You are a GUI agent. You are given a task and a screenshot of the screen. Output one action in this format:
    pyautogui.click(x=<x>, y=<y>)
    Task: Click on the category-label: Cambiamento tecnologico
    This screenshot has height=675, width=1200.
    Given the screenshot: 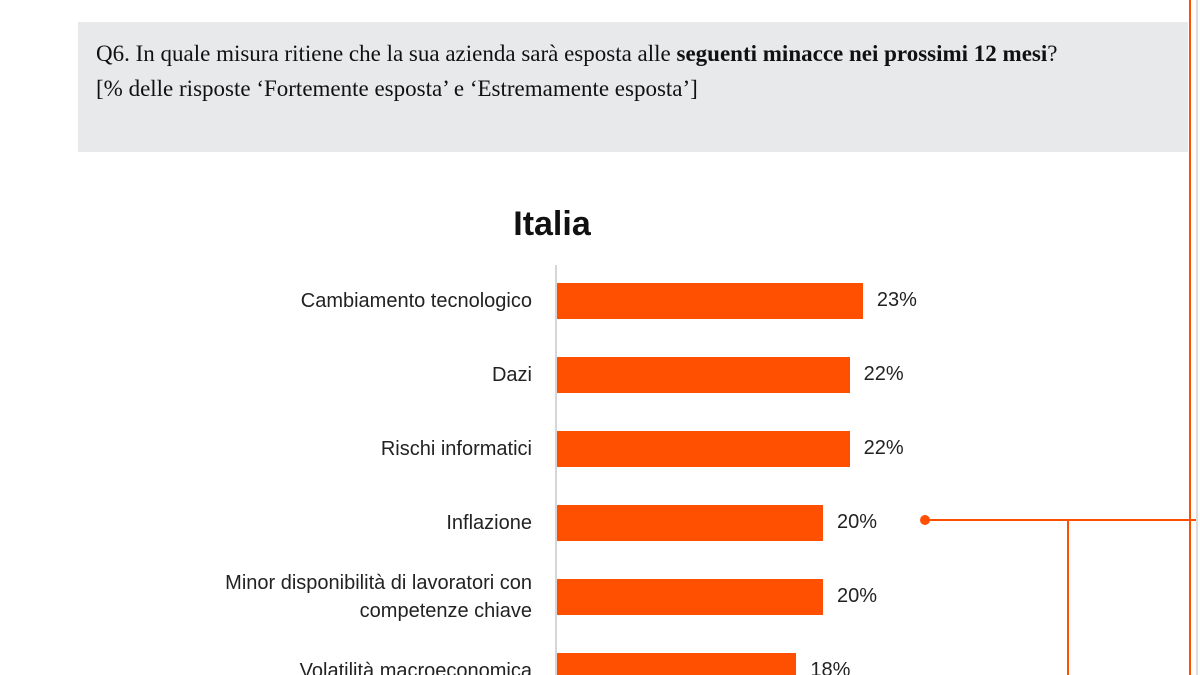 What is the action you would take?
    pyautogui.click(x=416, y=301)
    